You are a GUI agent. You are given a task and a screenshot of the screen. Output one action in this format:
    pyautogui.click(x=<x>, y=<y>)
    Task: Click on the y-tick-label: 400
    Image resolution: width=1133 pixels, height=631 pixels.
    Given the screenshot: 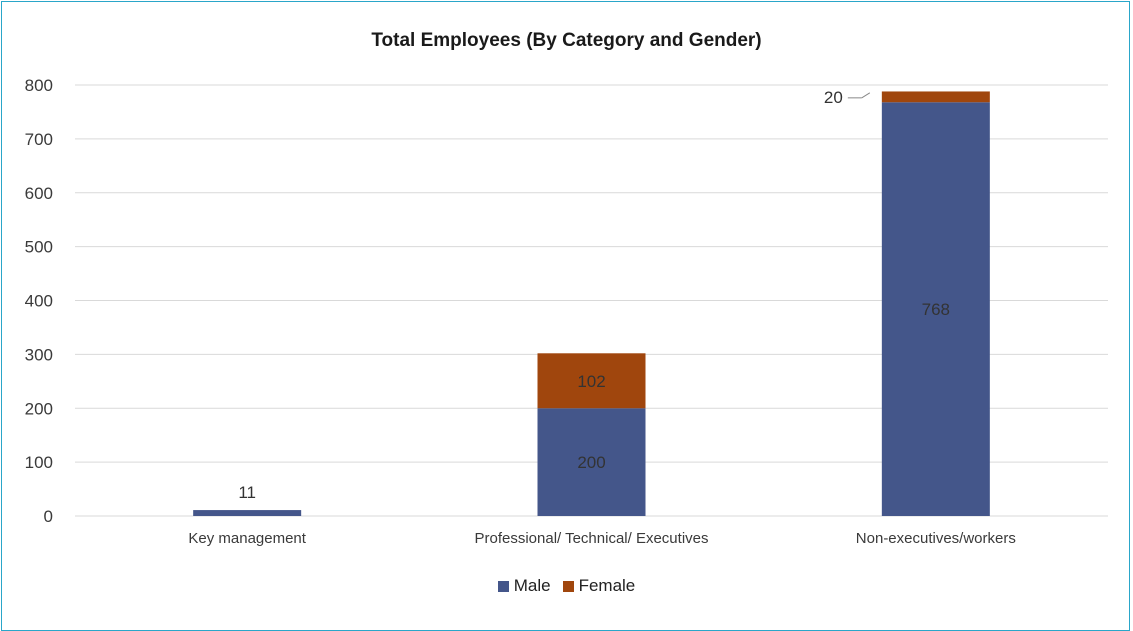 What is the action you would take?
    pyautogui.click(x=39, y=301)
    